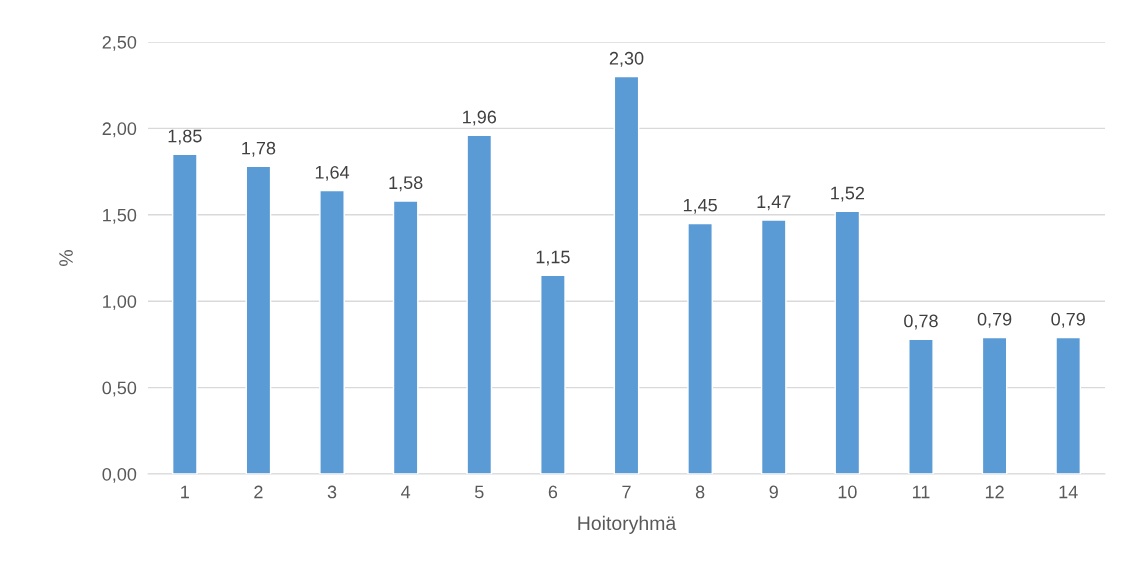  What do you see at coordinates (119, 130) in the screenshot?
I see `y-tick-label: 2,00` at bounding box center [119, 130].